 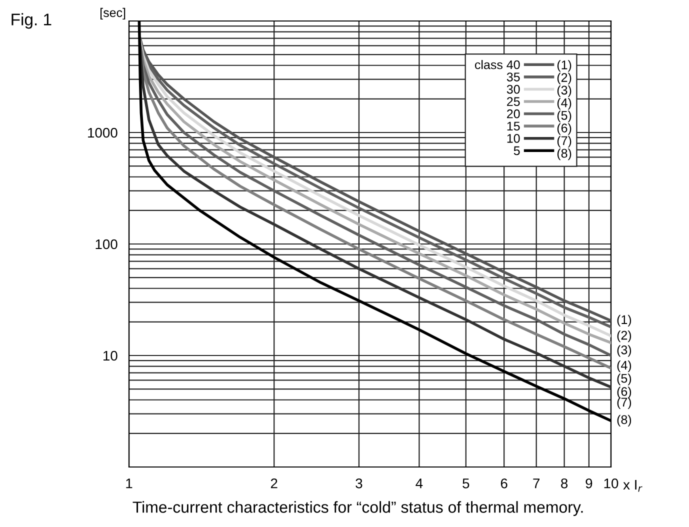 I want to click on x-tick-label: 7, so click(x=536, y=483).